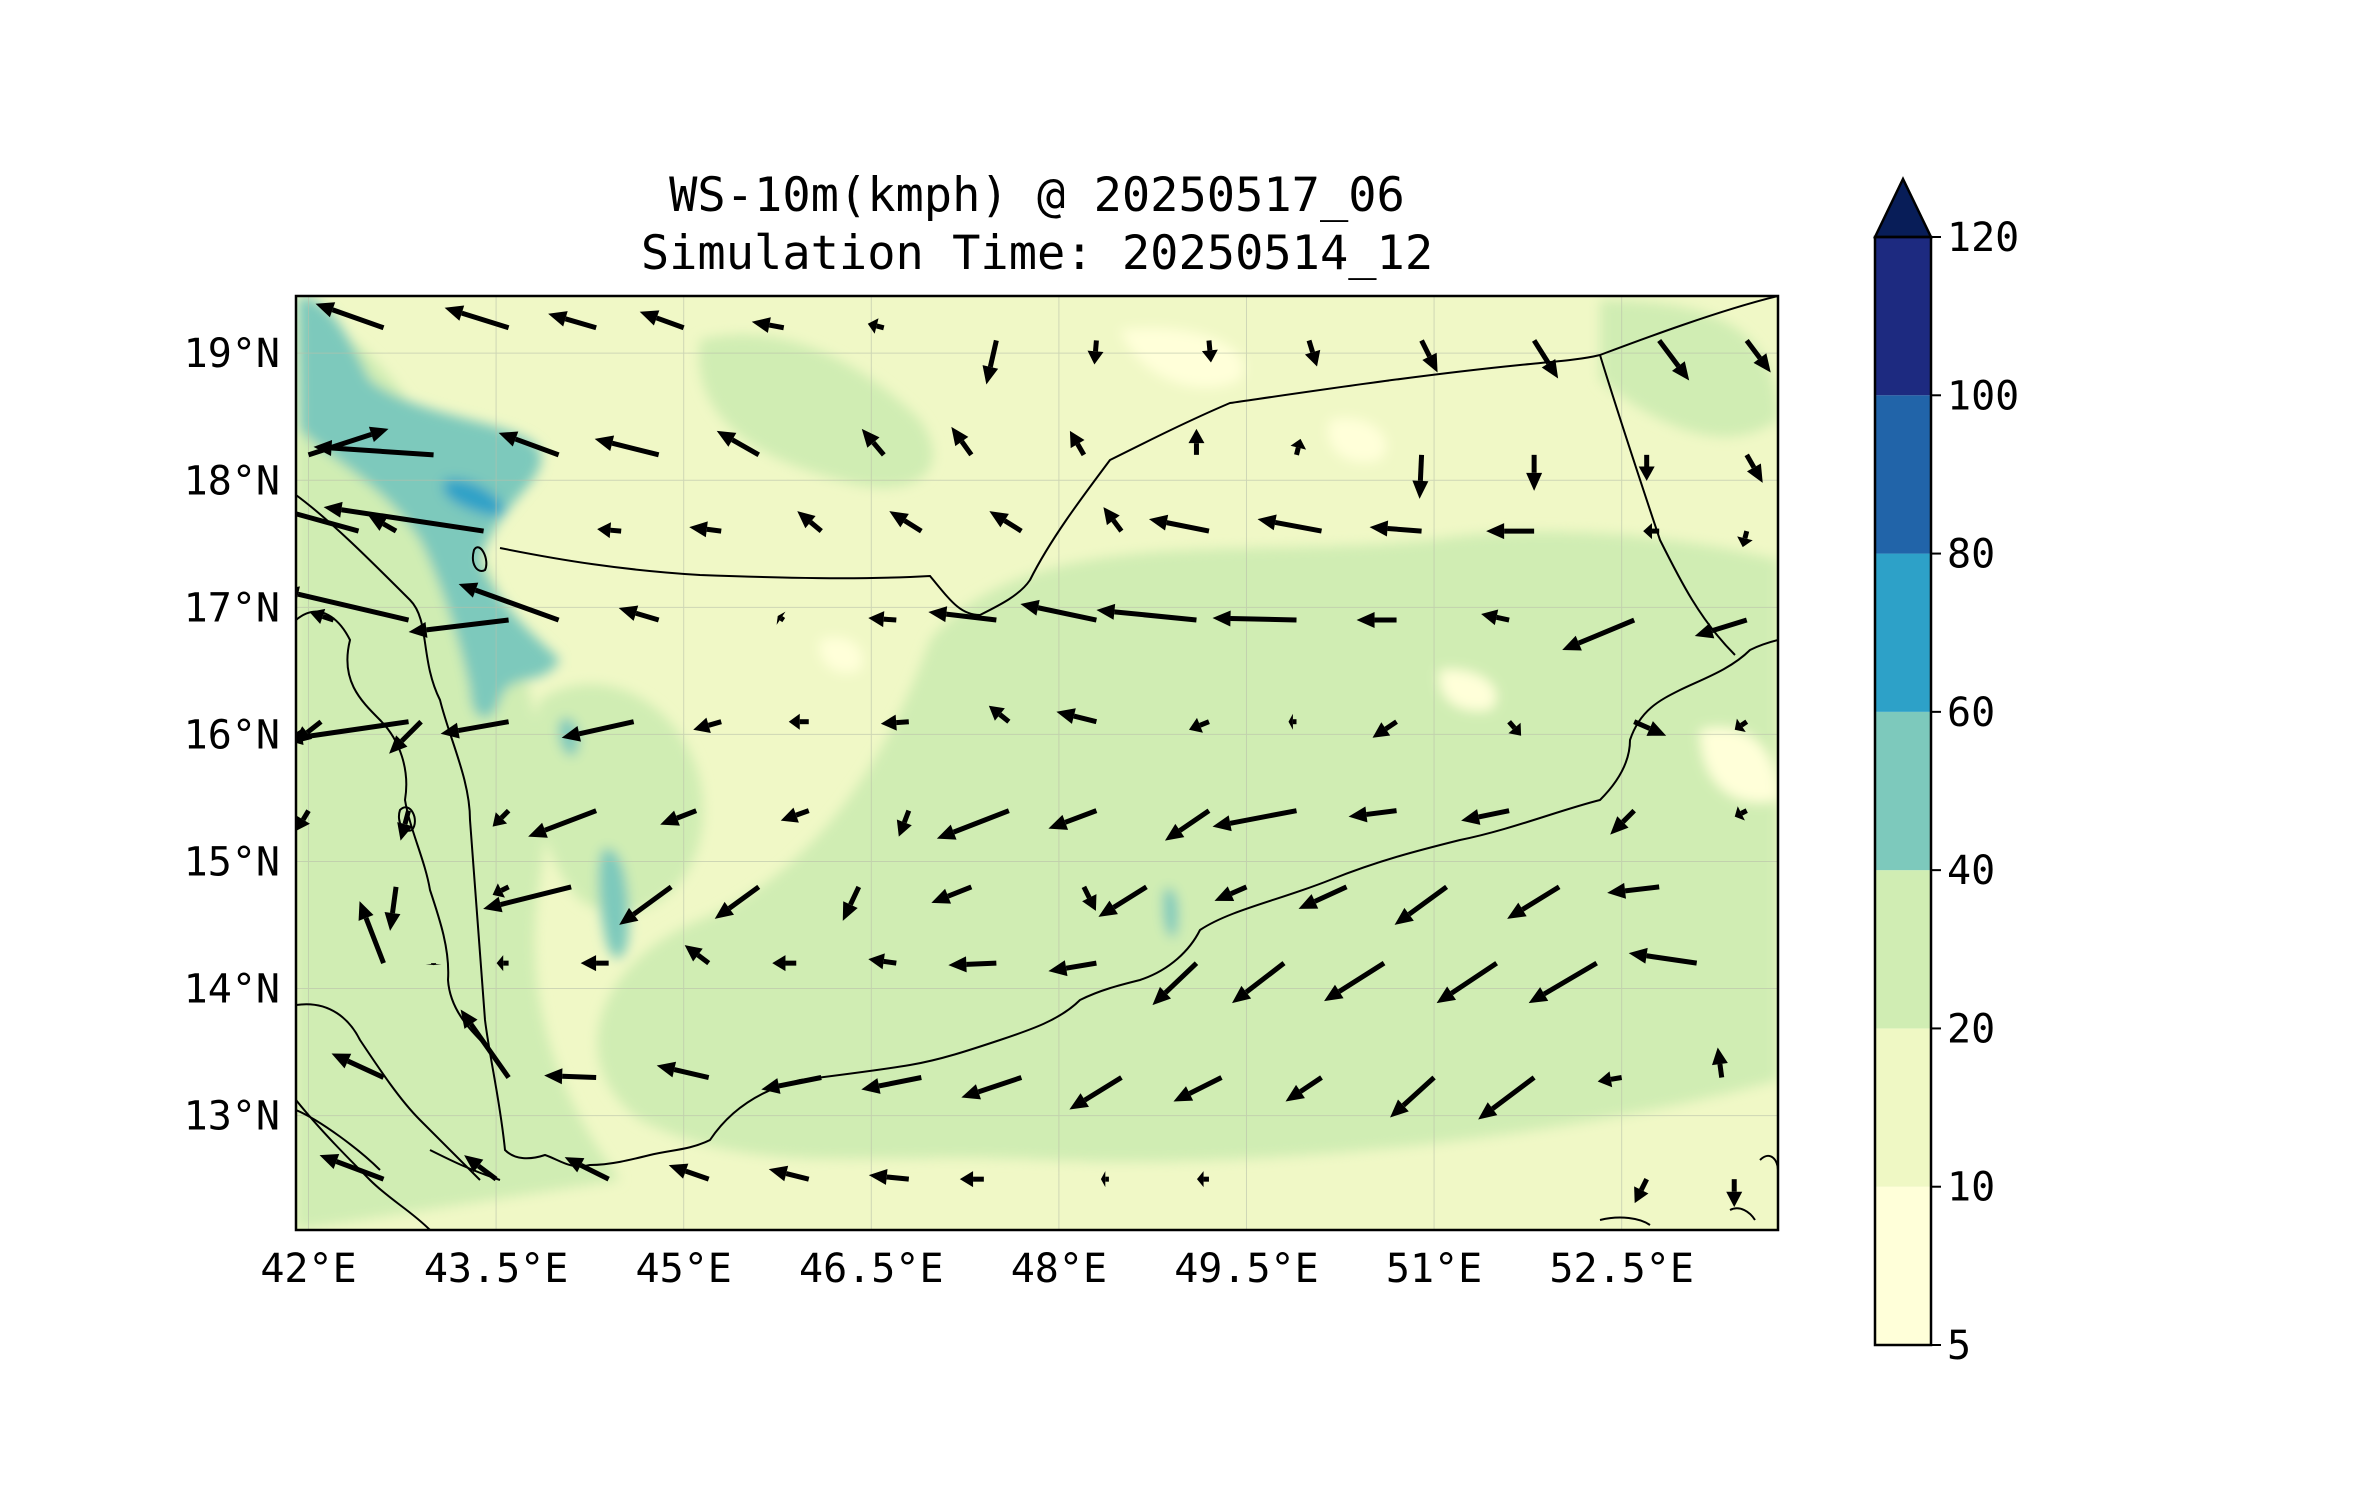 This screenshot has width=2371, height=1500. Describe the element at coordinates (684, 1269) in the screenshot. I see `lon-tick-label: 45°E` at that location.